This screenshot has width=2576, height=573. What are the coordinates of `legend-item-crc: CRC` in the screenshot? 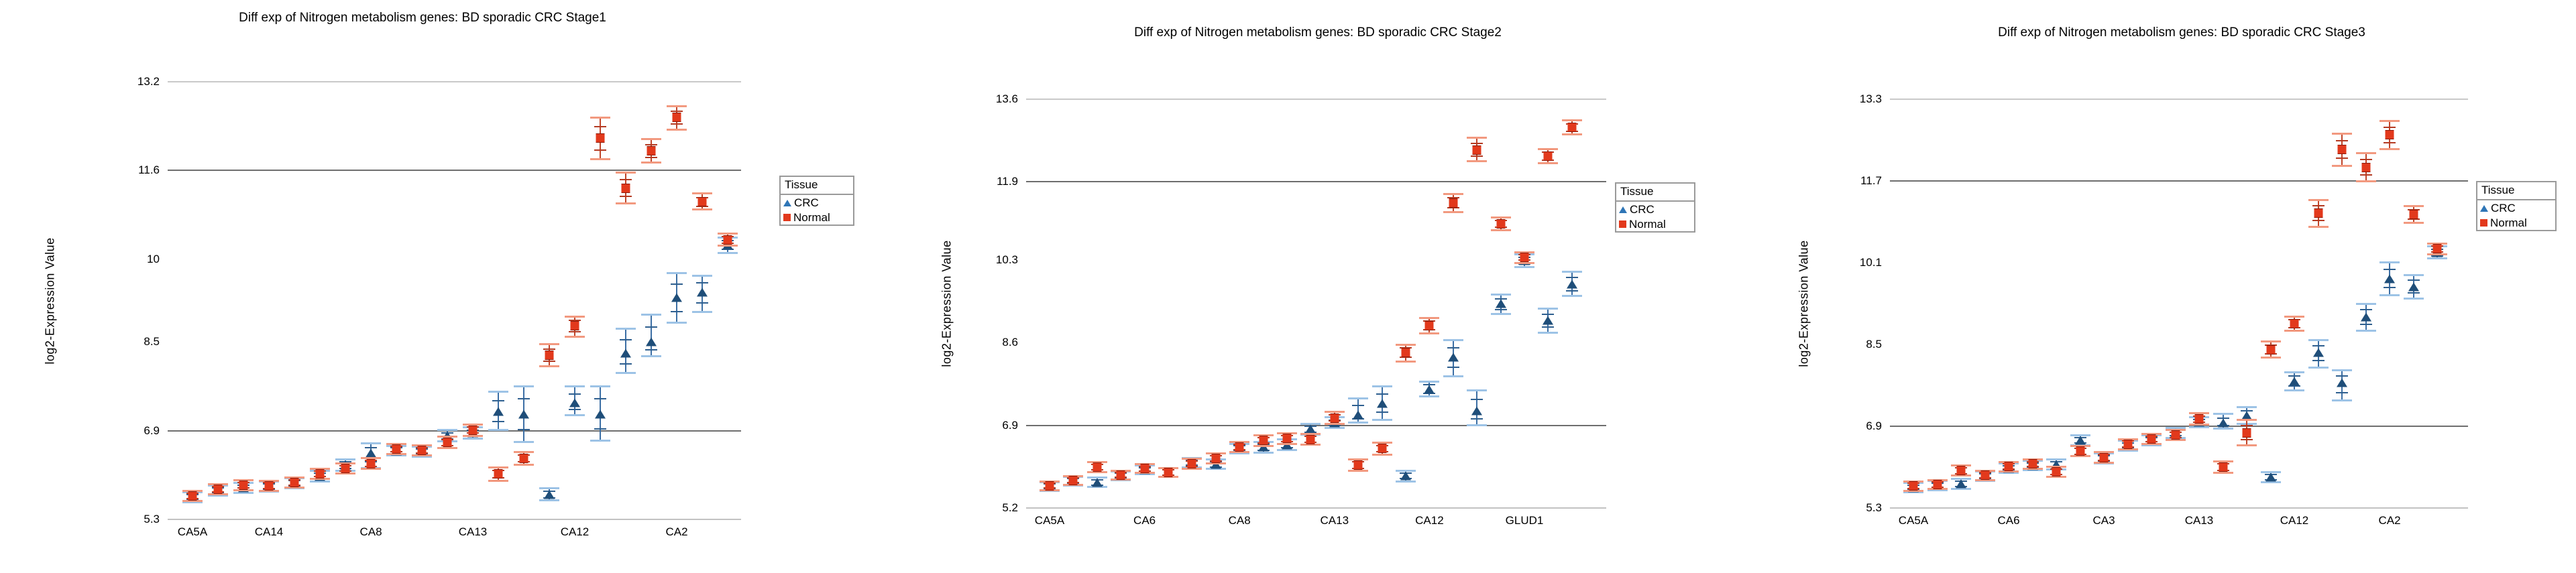 It's located at (817, 202).